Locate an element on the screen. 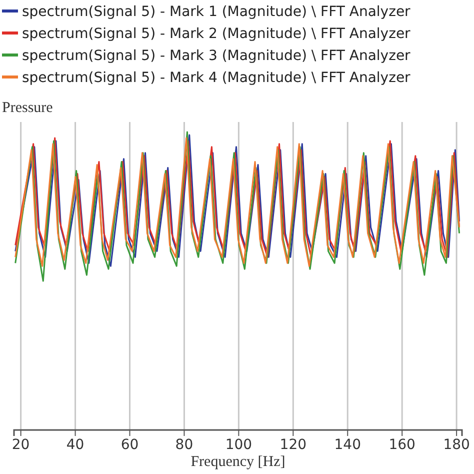 The image size is (474, 474). legend-label: spectrum(Signal 5) - Mark 3 (Magnitude) \ FFT Analyzer is located at coordinates (216, 56).